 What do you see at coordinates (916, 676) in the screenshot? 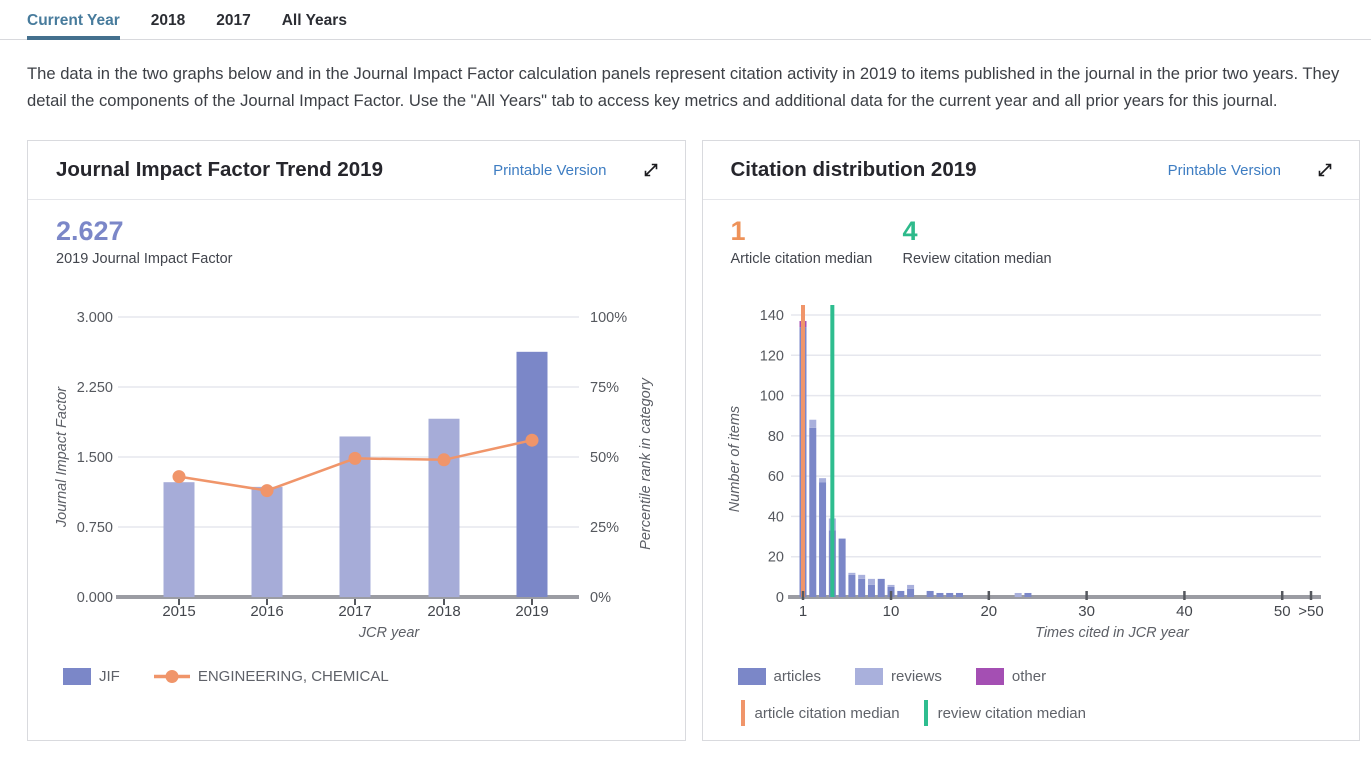
I see `reviews-legend-label: reviews` at bounding box center [916, 676].